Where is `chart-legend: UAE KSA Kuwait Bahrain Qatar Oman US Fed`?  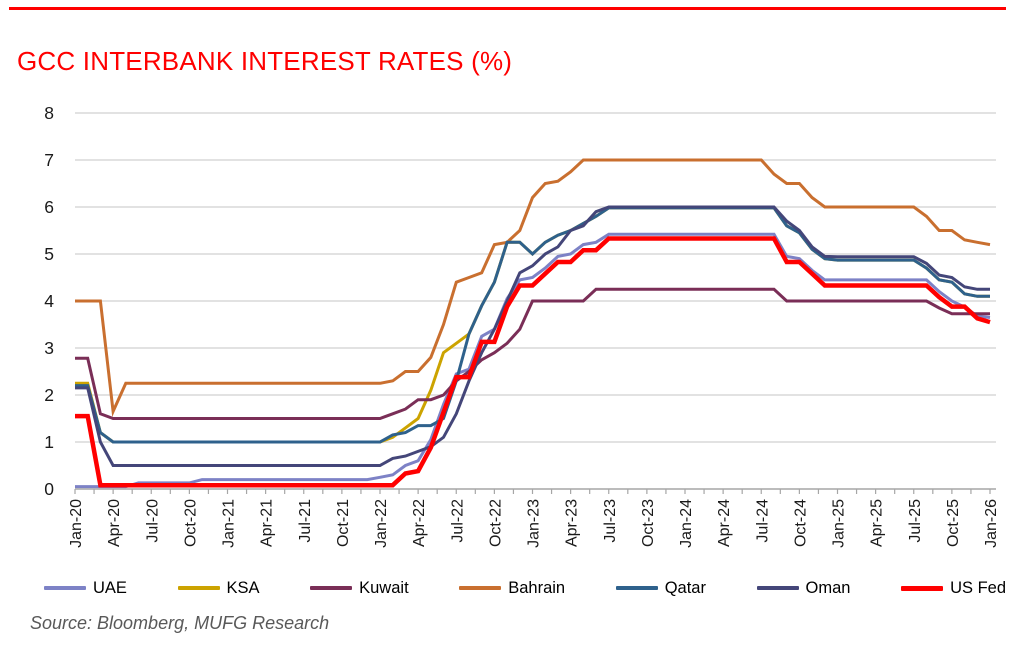 chart-legend: UAE KSA Kuwait Bahrain Qatar Oman US Fed is located at coordinates (525, 588).